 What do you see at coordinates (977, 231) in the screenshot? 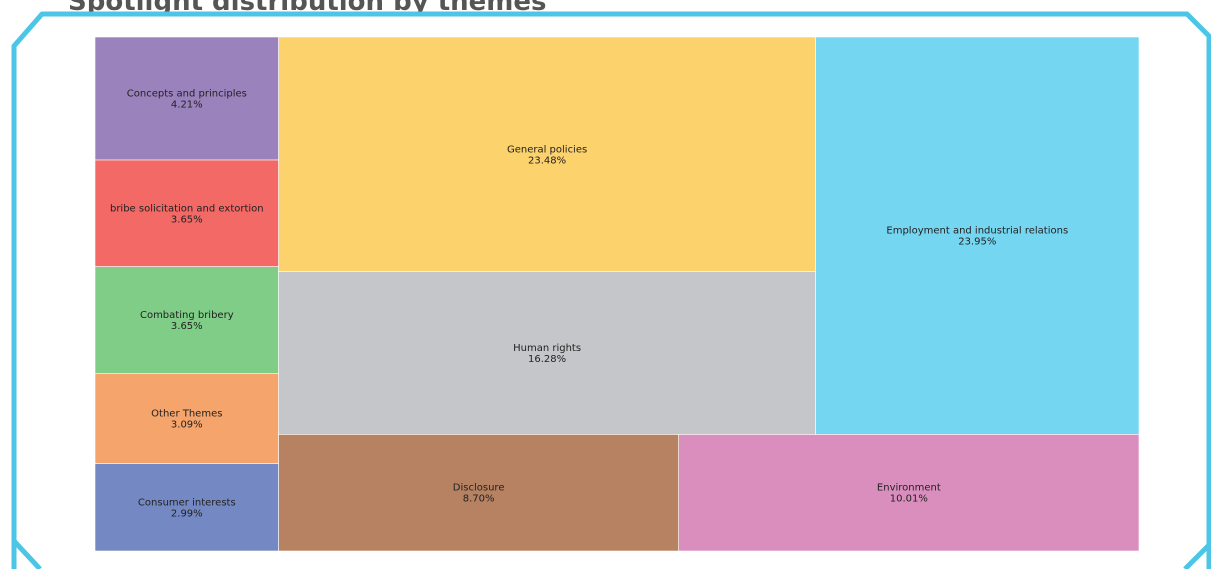
I see `treemap-tile-label: Employment and industrial relations` at bounding box center [977, 231].